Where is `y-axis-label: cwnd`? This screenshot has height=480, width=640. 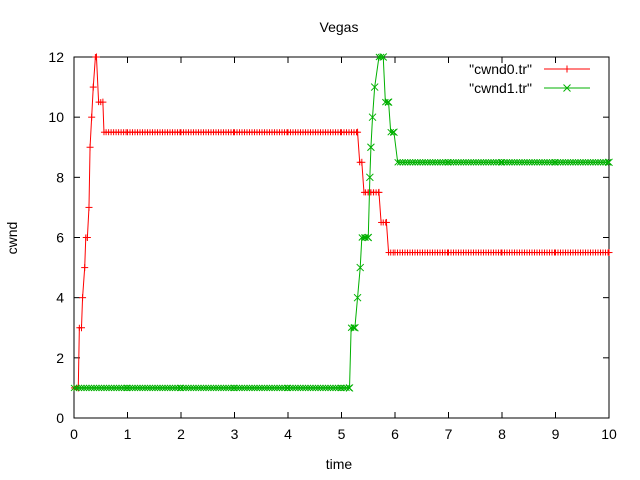 y-axis-label: cwnd is located at coordinates (12, 238).